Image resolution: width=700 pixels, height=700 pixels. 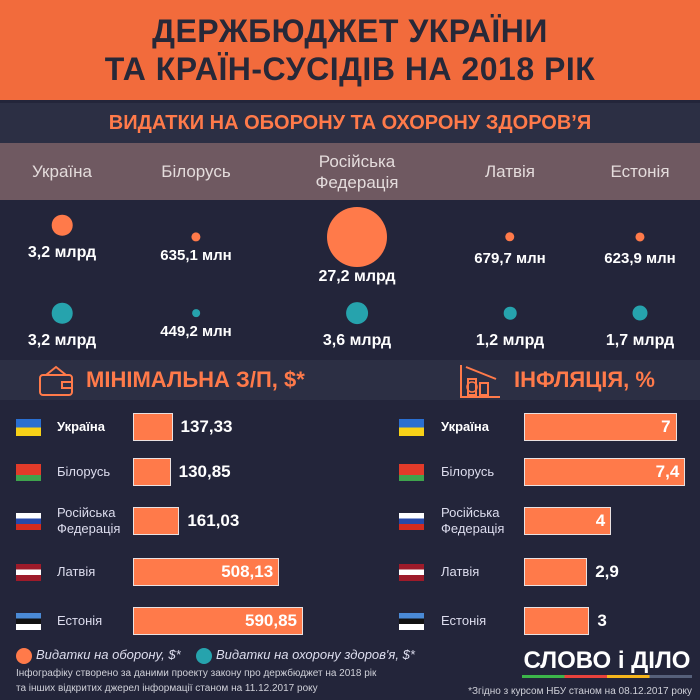 What do you see at coordinates (62, 252) in the screenshot?
I see `defense-value: 3,2 млрд` at bounding box center [62, 252].